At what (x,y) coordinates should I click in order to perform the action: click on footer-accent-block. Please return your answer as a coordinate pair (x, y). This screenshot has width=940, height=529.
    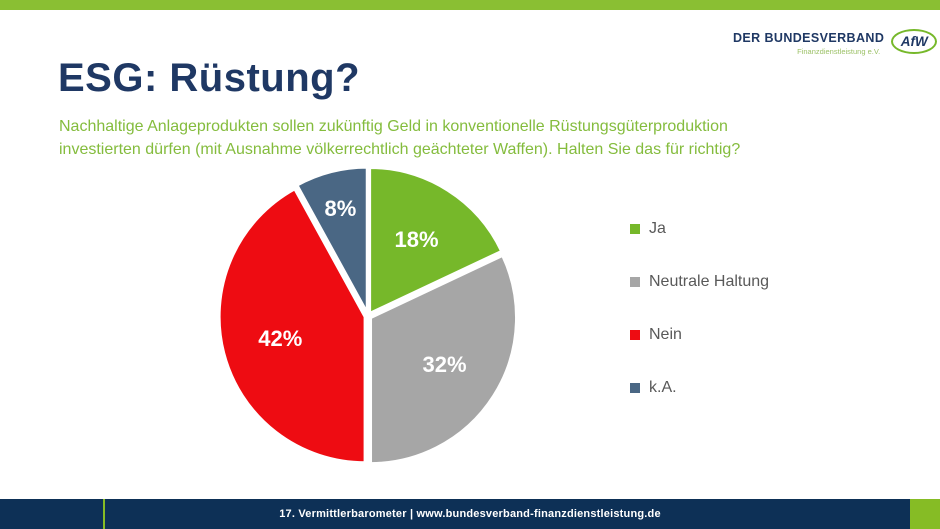
    Looking at the image, I should click on (925, 514).